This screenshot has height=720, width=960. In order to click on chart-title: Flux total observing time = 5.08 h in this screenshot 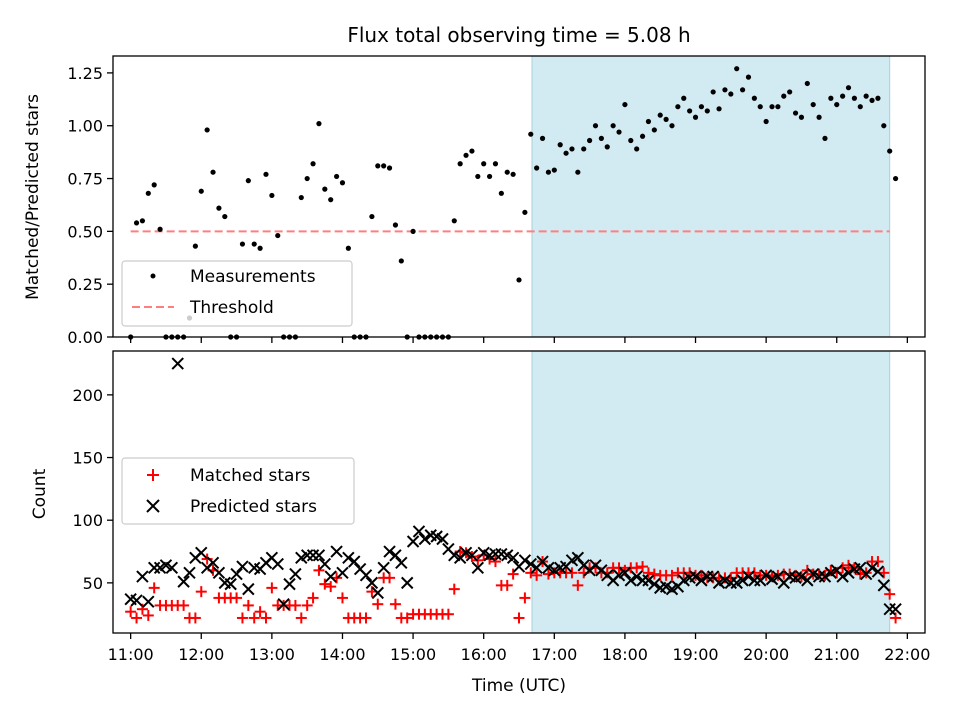, I will do `click(518, 35)`.